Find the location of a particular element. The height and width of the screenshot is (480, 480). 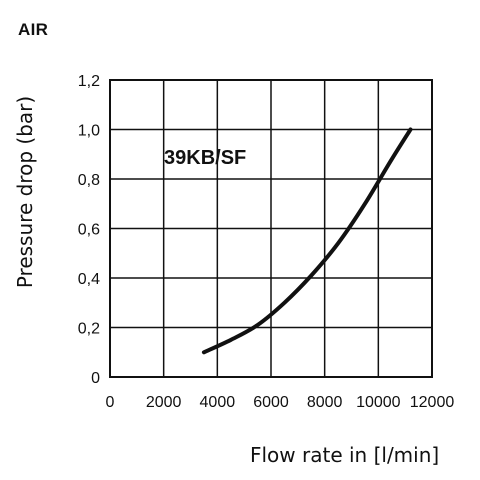

x-tick-label: 2000 is located at coordinates (164, 402).